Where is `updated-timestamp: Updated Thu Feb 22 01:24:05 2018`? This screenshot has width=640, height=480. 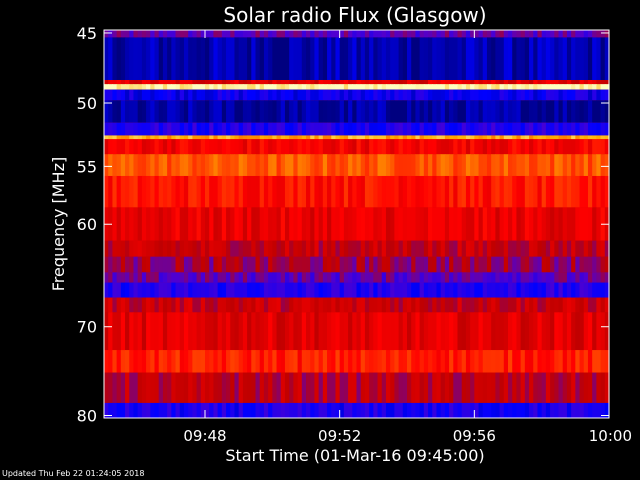
updated-timestamp: Updated Thu Feb 22 01:24:05 2018 is located at coordinates (73, 473).